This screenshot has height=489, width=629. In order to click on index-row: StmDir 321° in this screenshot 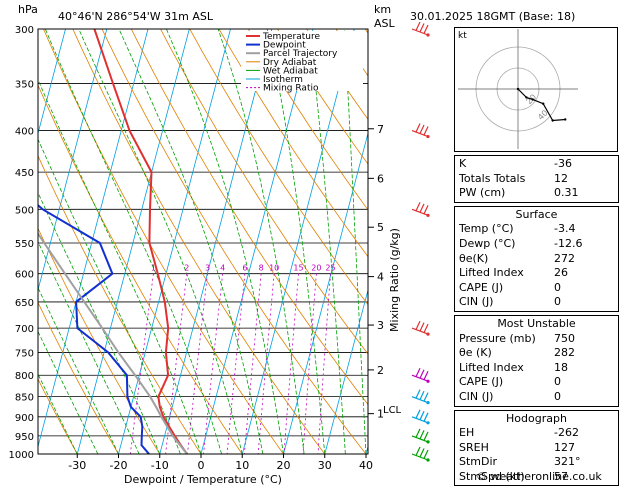, I will do `click(536, 462)`.